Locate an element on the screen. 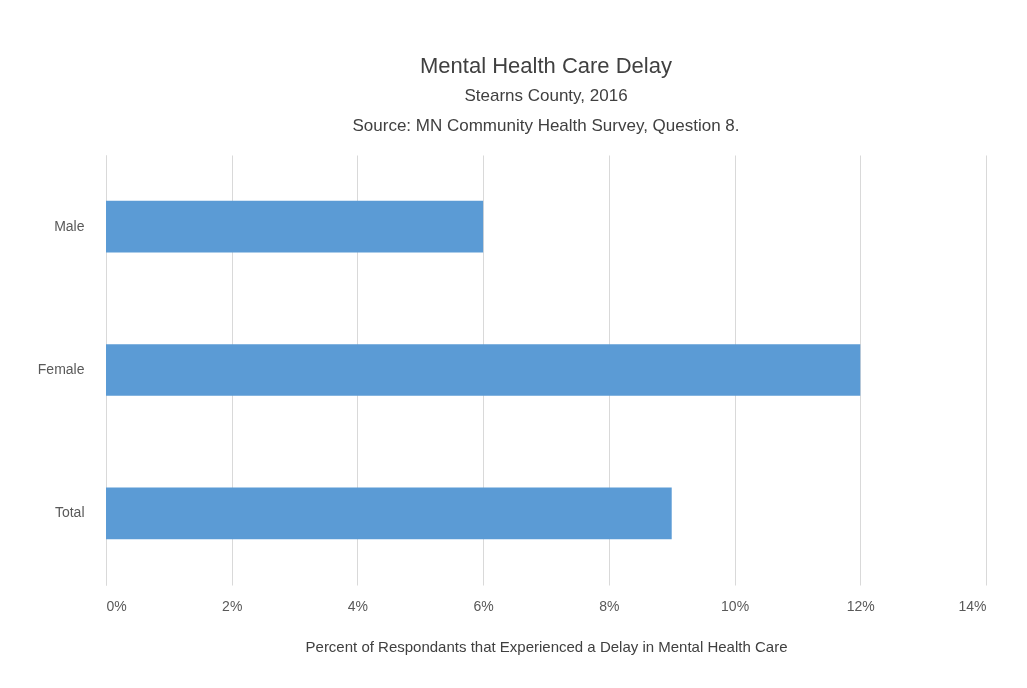 This screenshot has height=688, width=1027. x-tick-label: 2% is located at coordinates (232, 605).